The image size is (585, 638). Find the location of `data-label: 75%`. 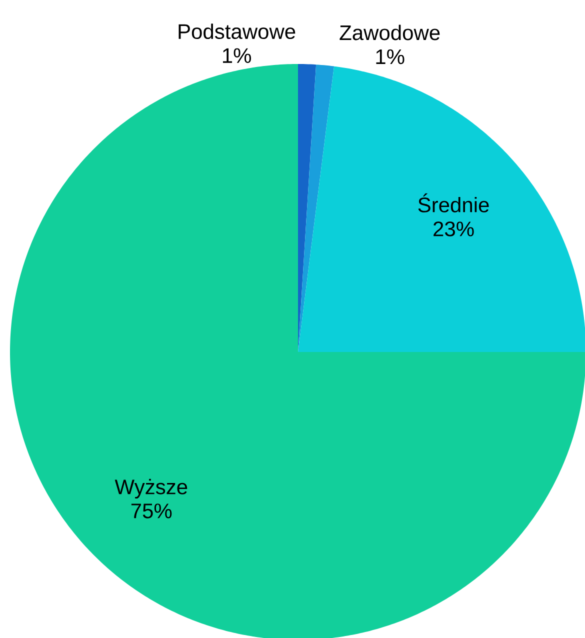

data-label: 75% is located at coordinates (151, 511).